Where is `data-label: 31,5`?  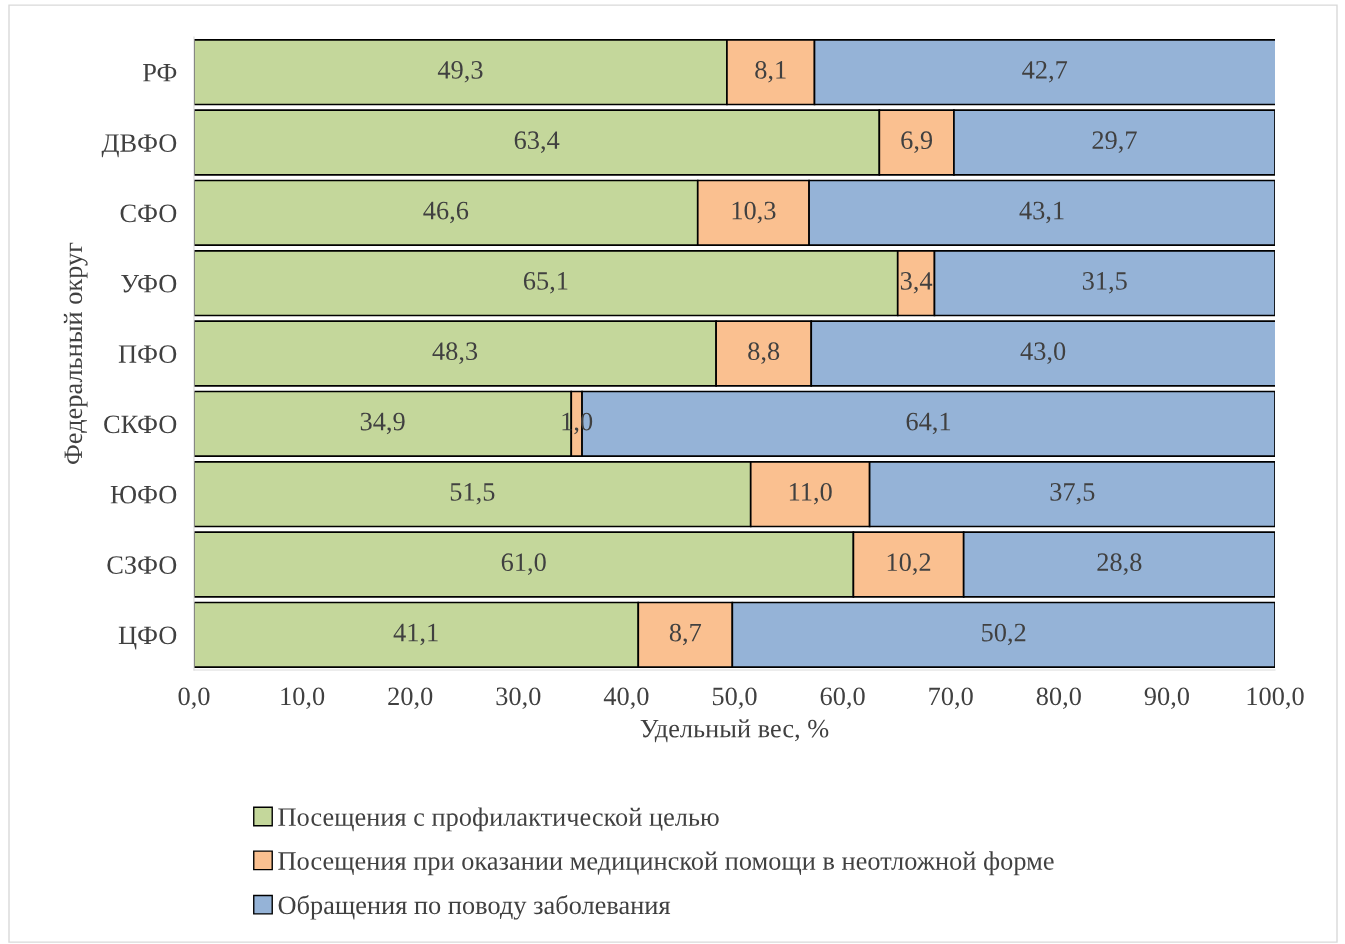
data-label: 31,5 is located at coordinates (1104, 283).